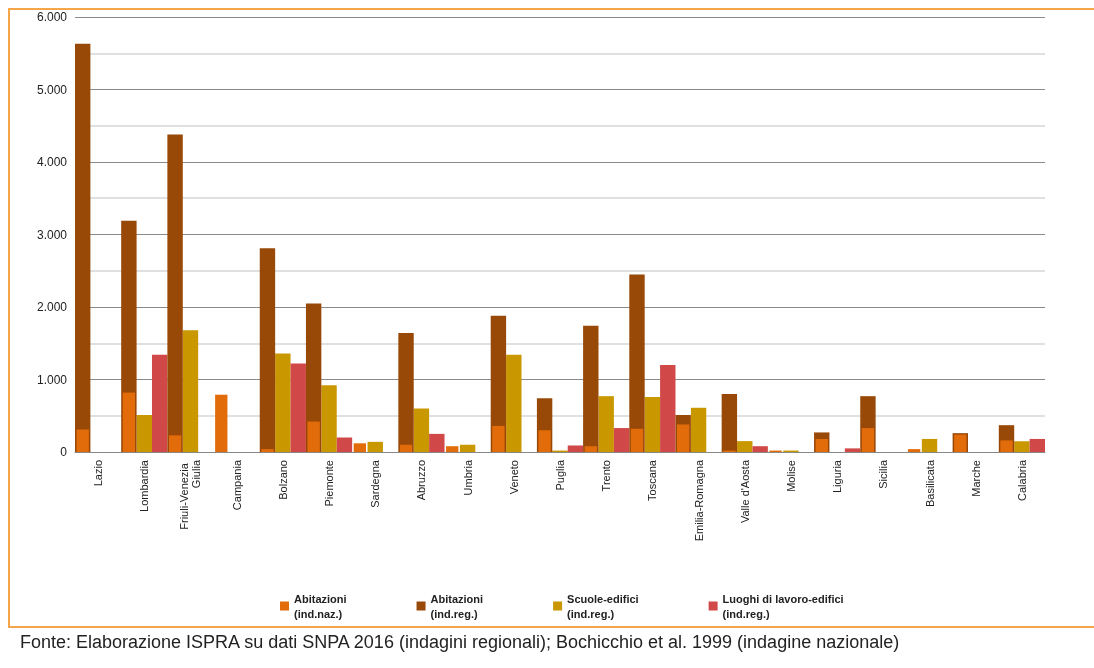  Describe the element at coordinates (560, 475) in the screenshot. I see `x-tick-label: Puglia` at that location.